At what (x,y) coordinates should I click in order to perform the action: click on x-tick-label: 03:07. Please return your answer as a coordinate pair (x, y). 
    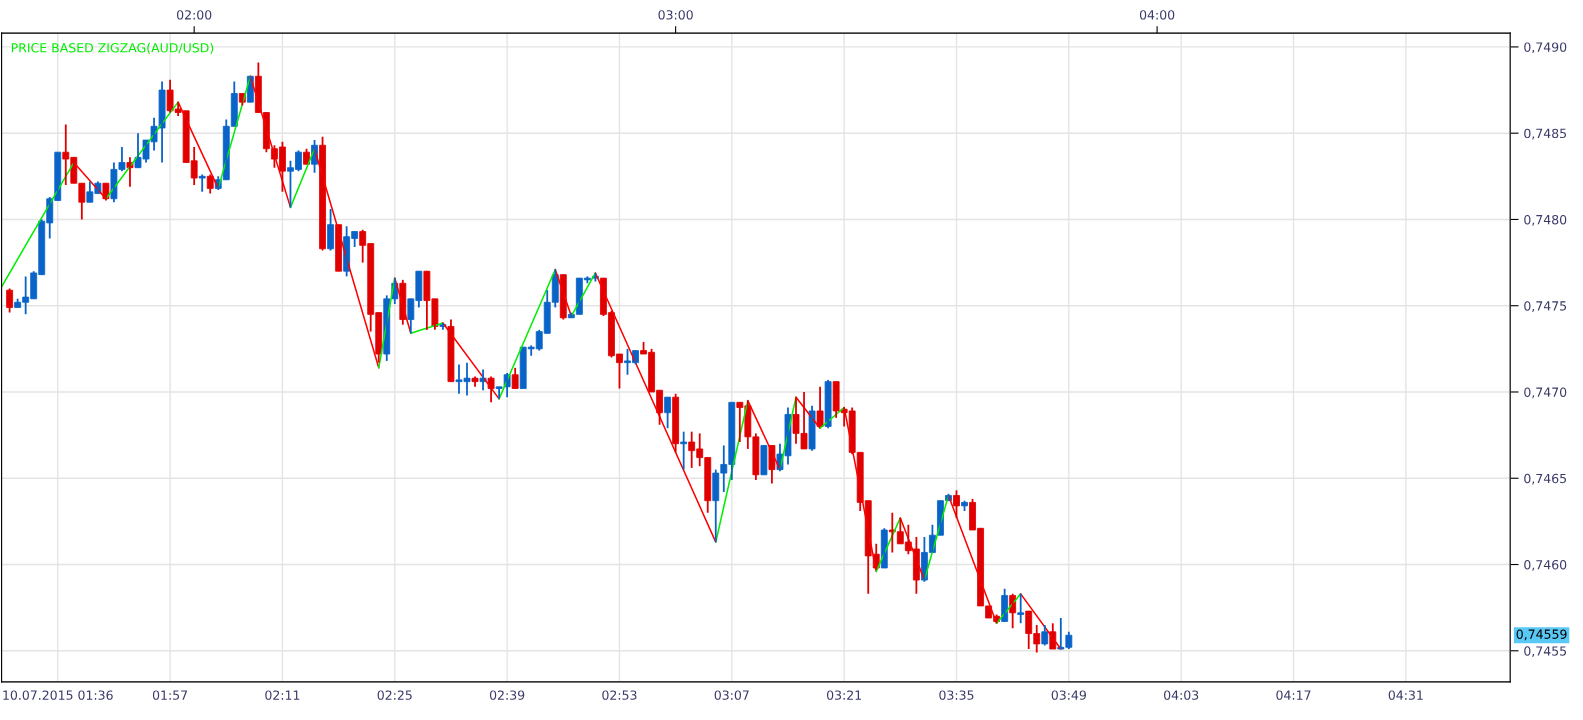
    Looking at the image, I should click on (731, 695).